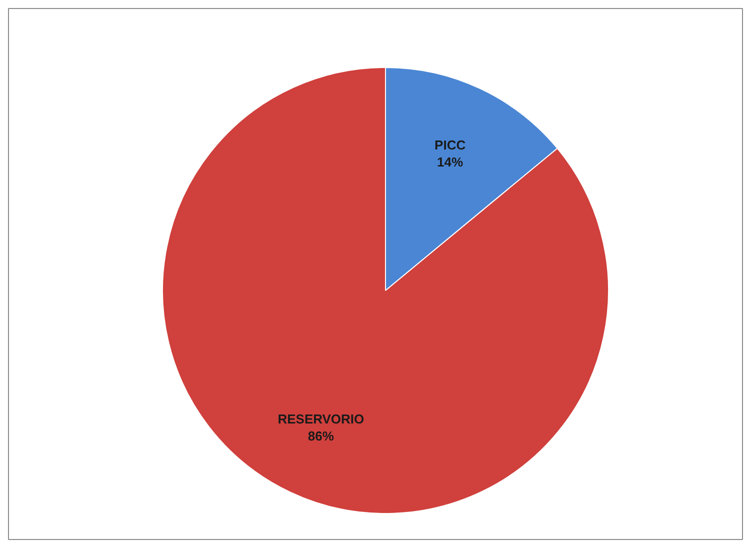 The height and width of the screenshot is (547, 750). Describe the element at coordinates (321, 436) in the screenshot. I see `data-label: 86%` at that location.